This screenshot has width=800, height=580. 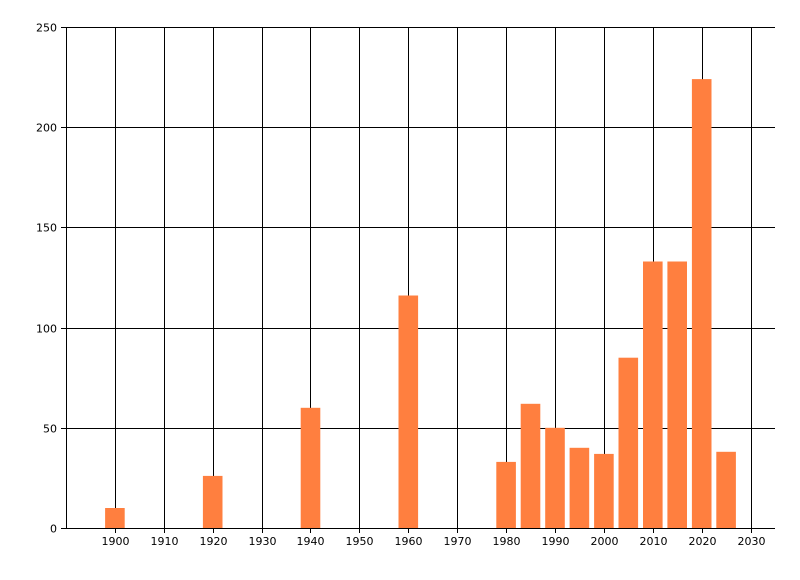 What do you see at coordinates (165, 541) in the screenshot?
I see `x-tick-label: 1910` at bounding box center [165, 541].